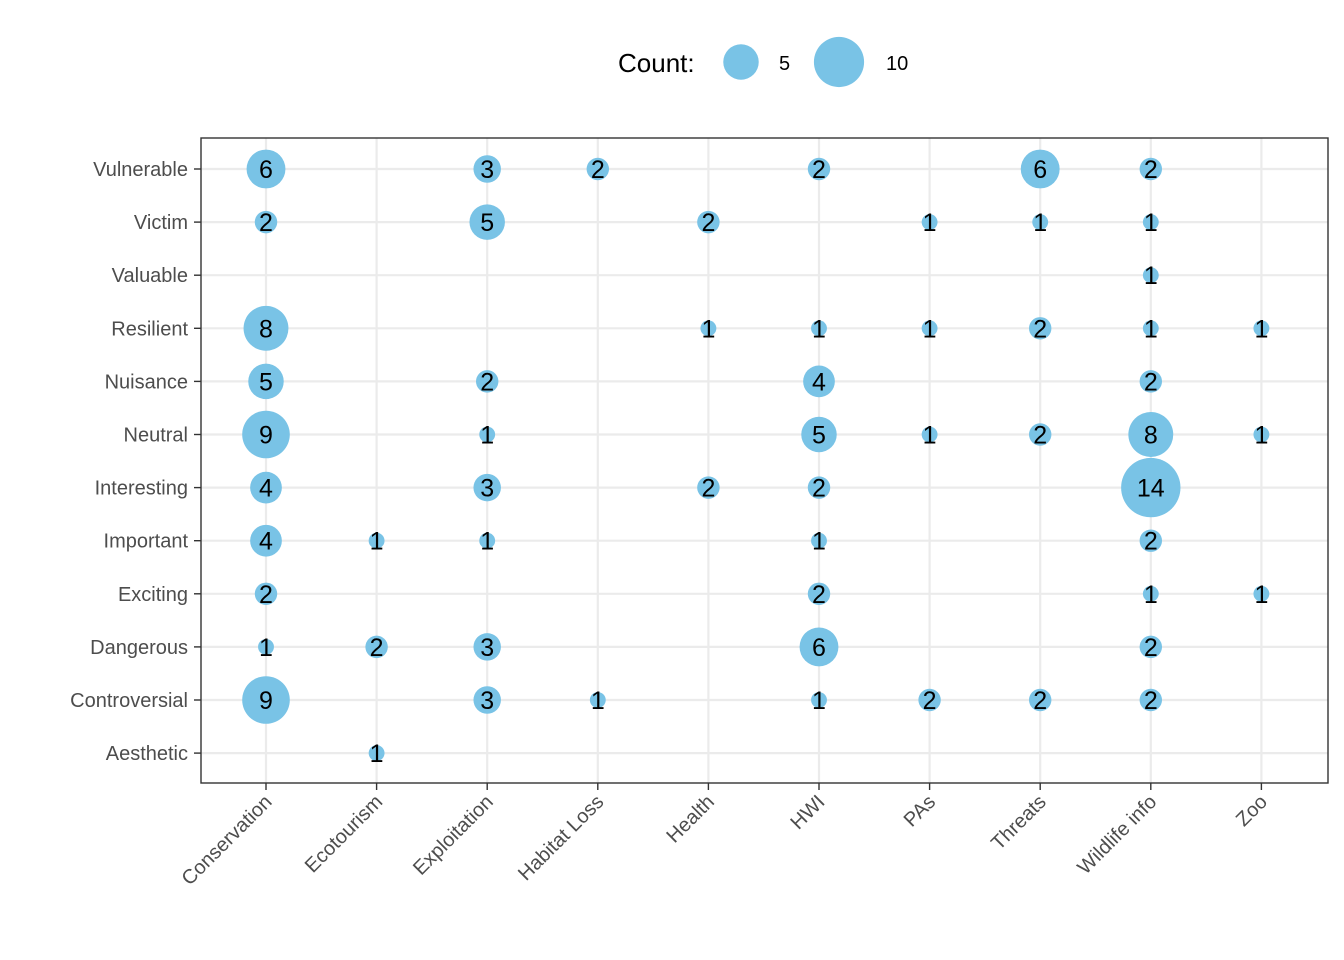 The height and width of the screenshot is (960, 1344). What do you see at coordinates (1019, 823) in the screenshot?
I see `x-tick-label: Threats` at bounding box center [1019, 823].